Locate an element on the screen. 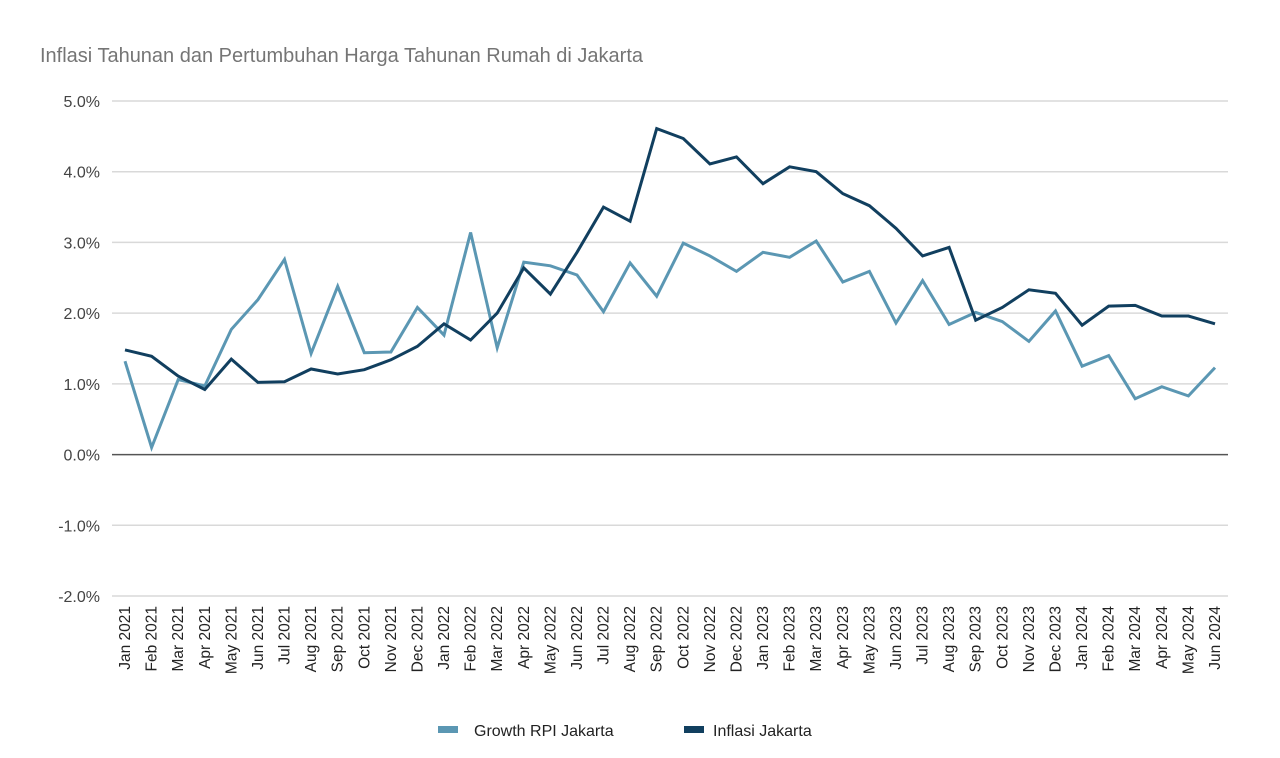 The image size is (1280, 758). x-tick-label: Aug 2021 is located at coordinates (311, 639).